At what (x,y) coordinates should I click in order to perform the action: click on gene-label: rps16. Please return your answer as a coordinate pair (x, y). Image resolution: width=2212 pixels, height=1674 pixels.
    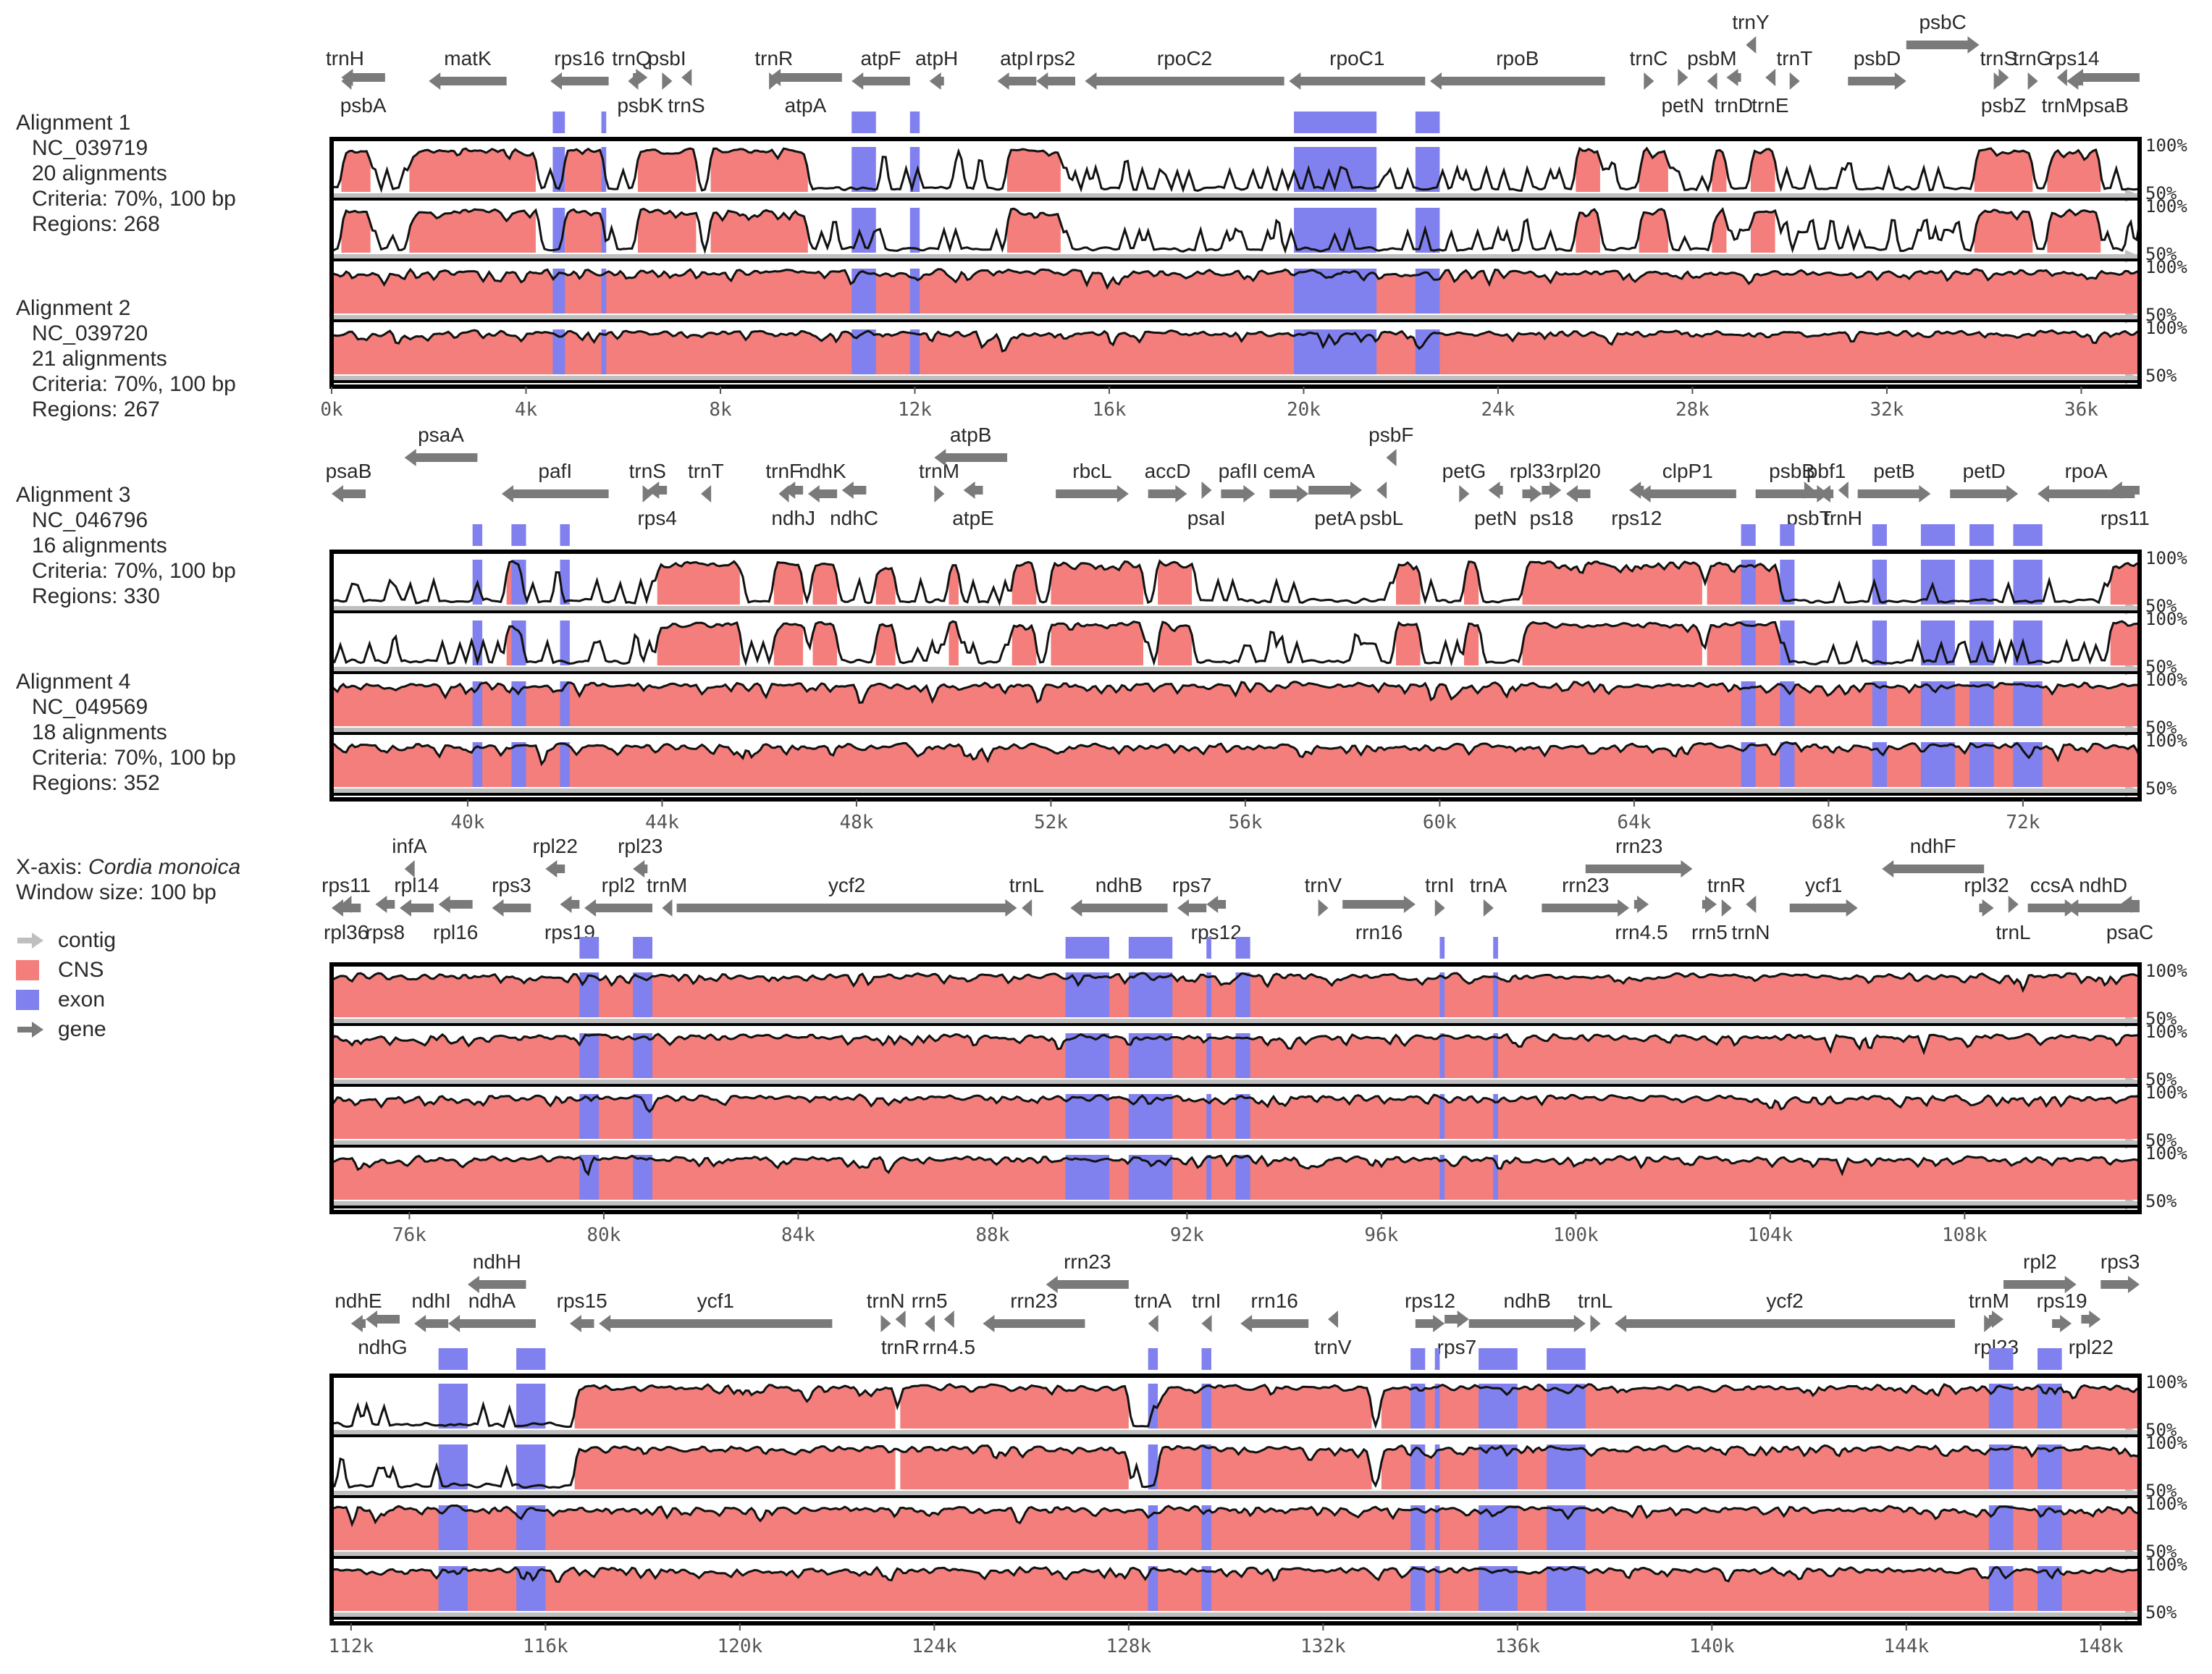
    Looking at the image, I should click on (580, 59).